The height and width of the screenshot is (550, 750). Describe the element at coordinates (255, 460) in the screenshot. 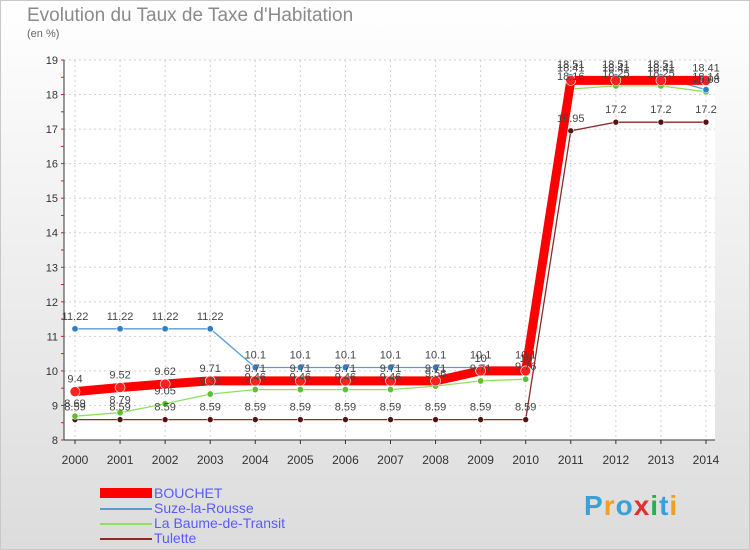

I see `x-tick-label: 2004` at that location.